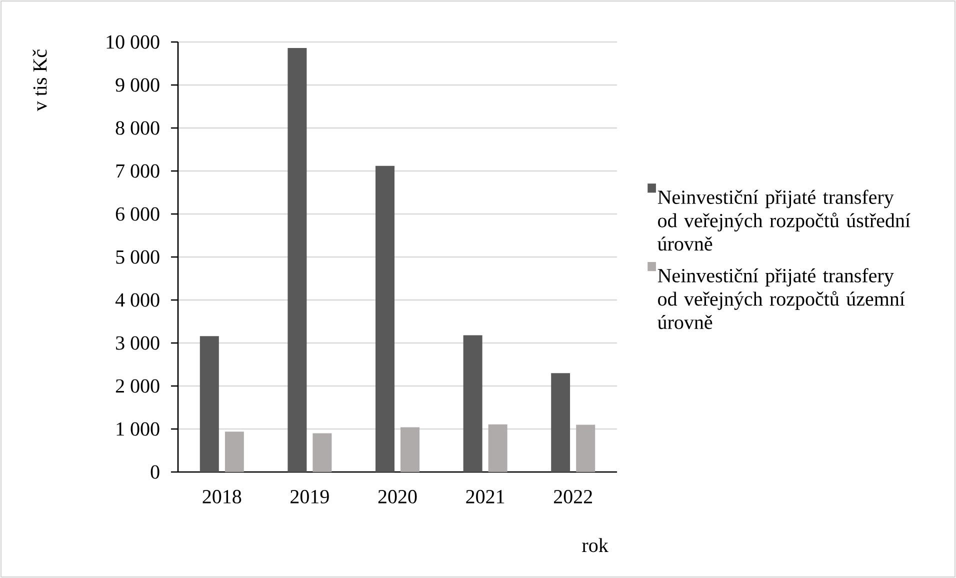  What do you see at coordinates (137, 300) in the screenshot?
I see `y-tick-label: 4 000` at bounding box center [137, 300].